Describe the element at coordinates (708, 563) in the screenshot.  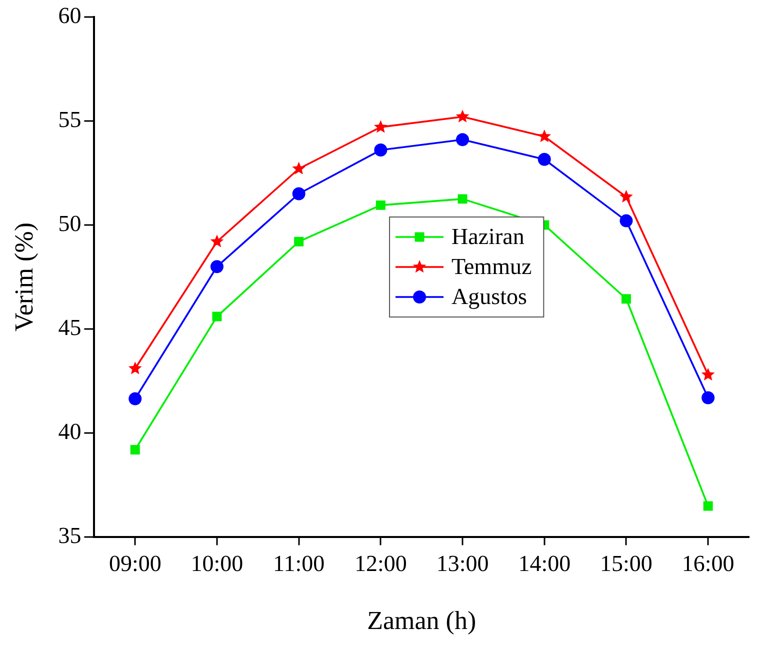
I see `x-tick-label: 16:00` at that location.